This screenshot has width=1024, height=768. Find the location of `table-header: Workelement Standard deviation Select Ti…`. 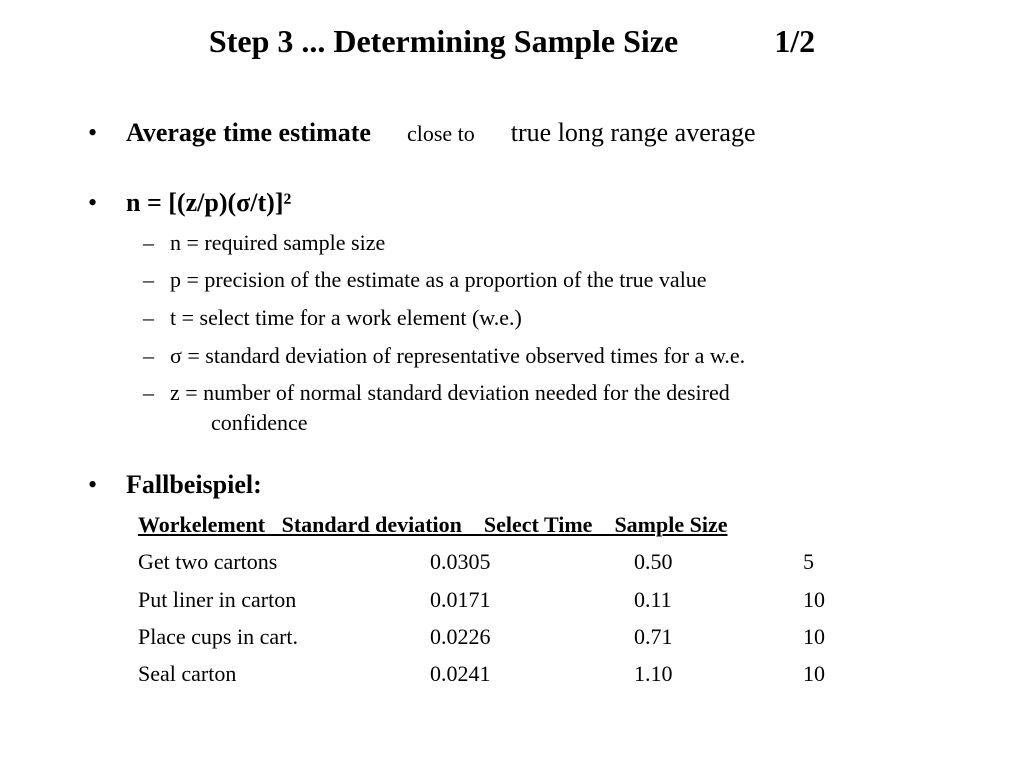

table-header: Workelement Standard deviation Select Ti… is located at coordinates (433, 524).